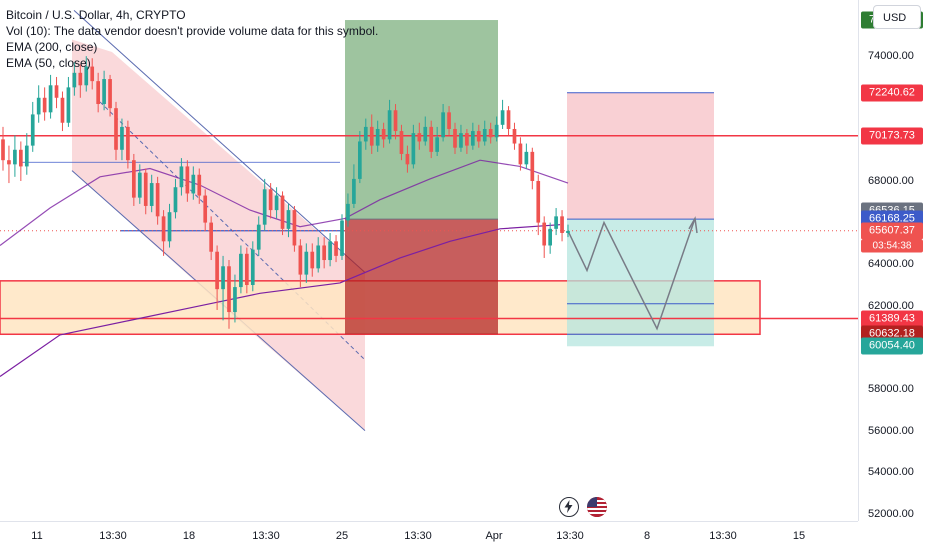 This screenshot has width=932, height=550. I want to click on time-tick-label: 15, so click(799, 536).